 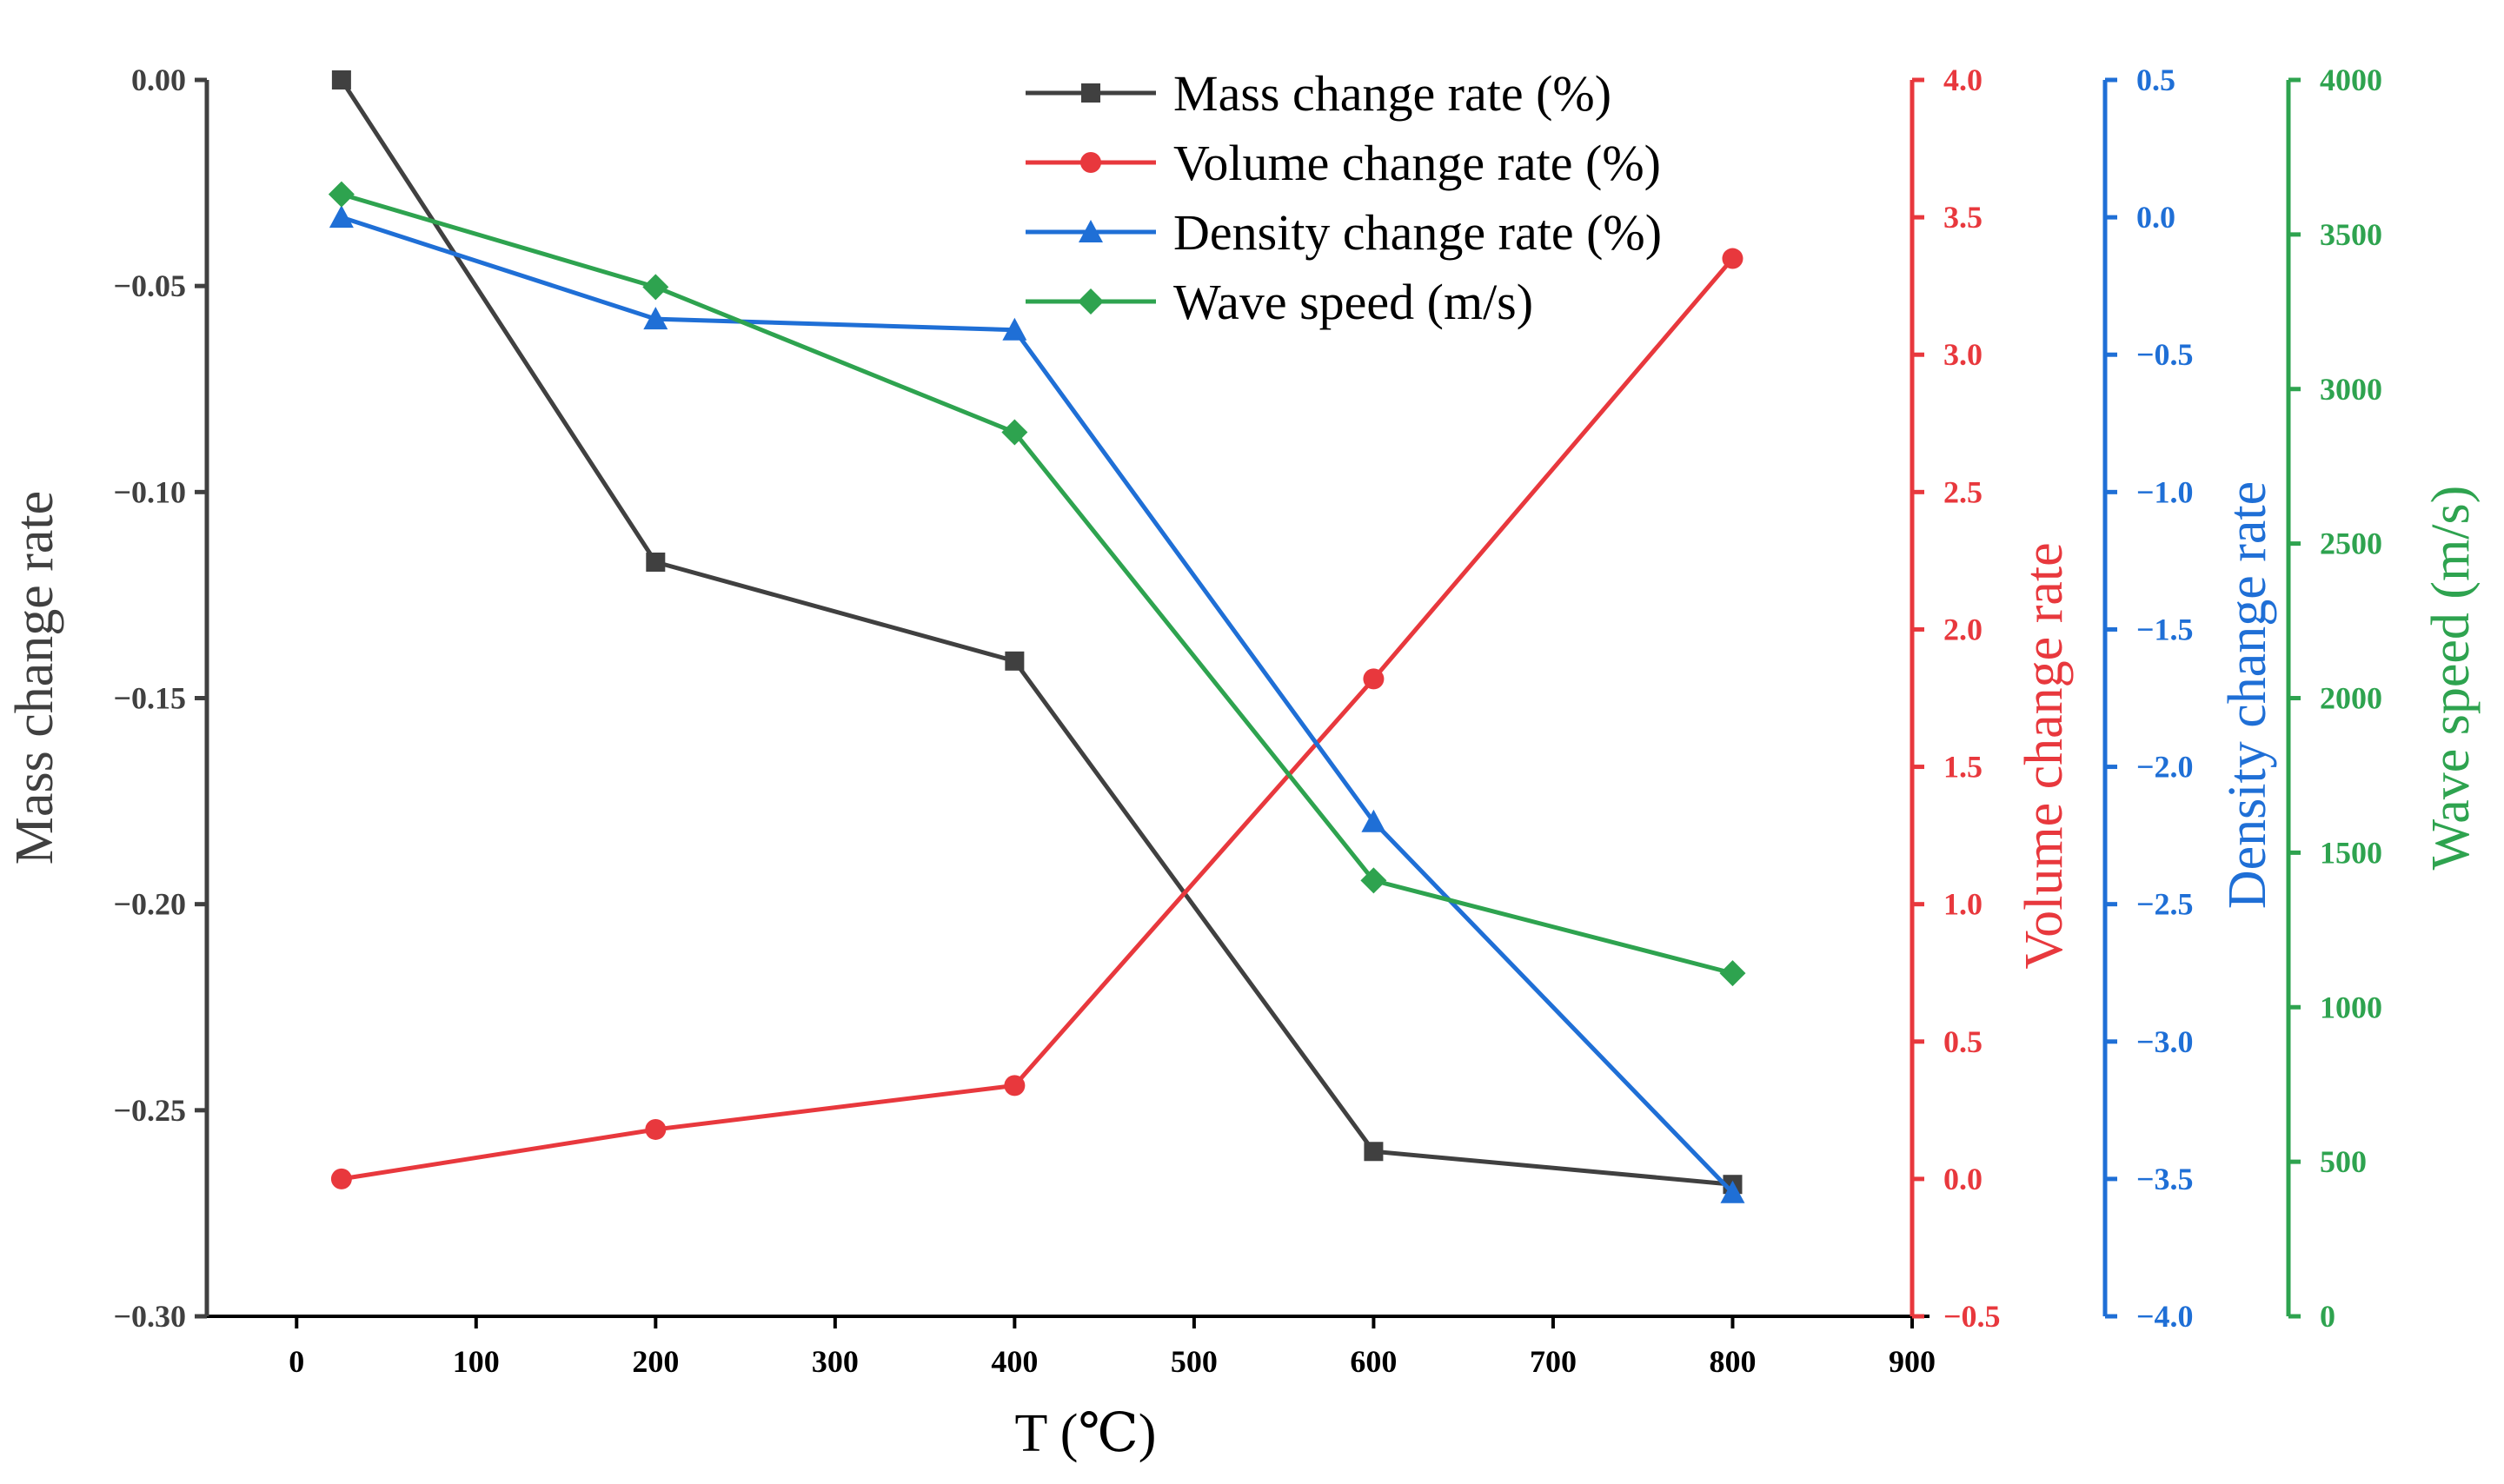 What do you see at coordinates (1091, 231) in the screenshot?
I see `legend-marker-density` at bounding box center [1091, 231].